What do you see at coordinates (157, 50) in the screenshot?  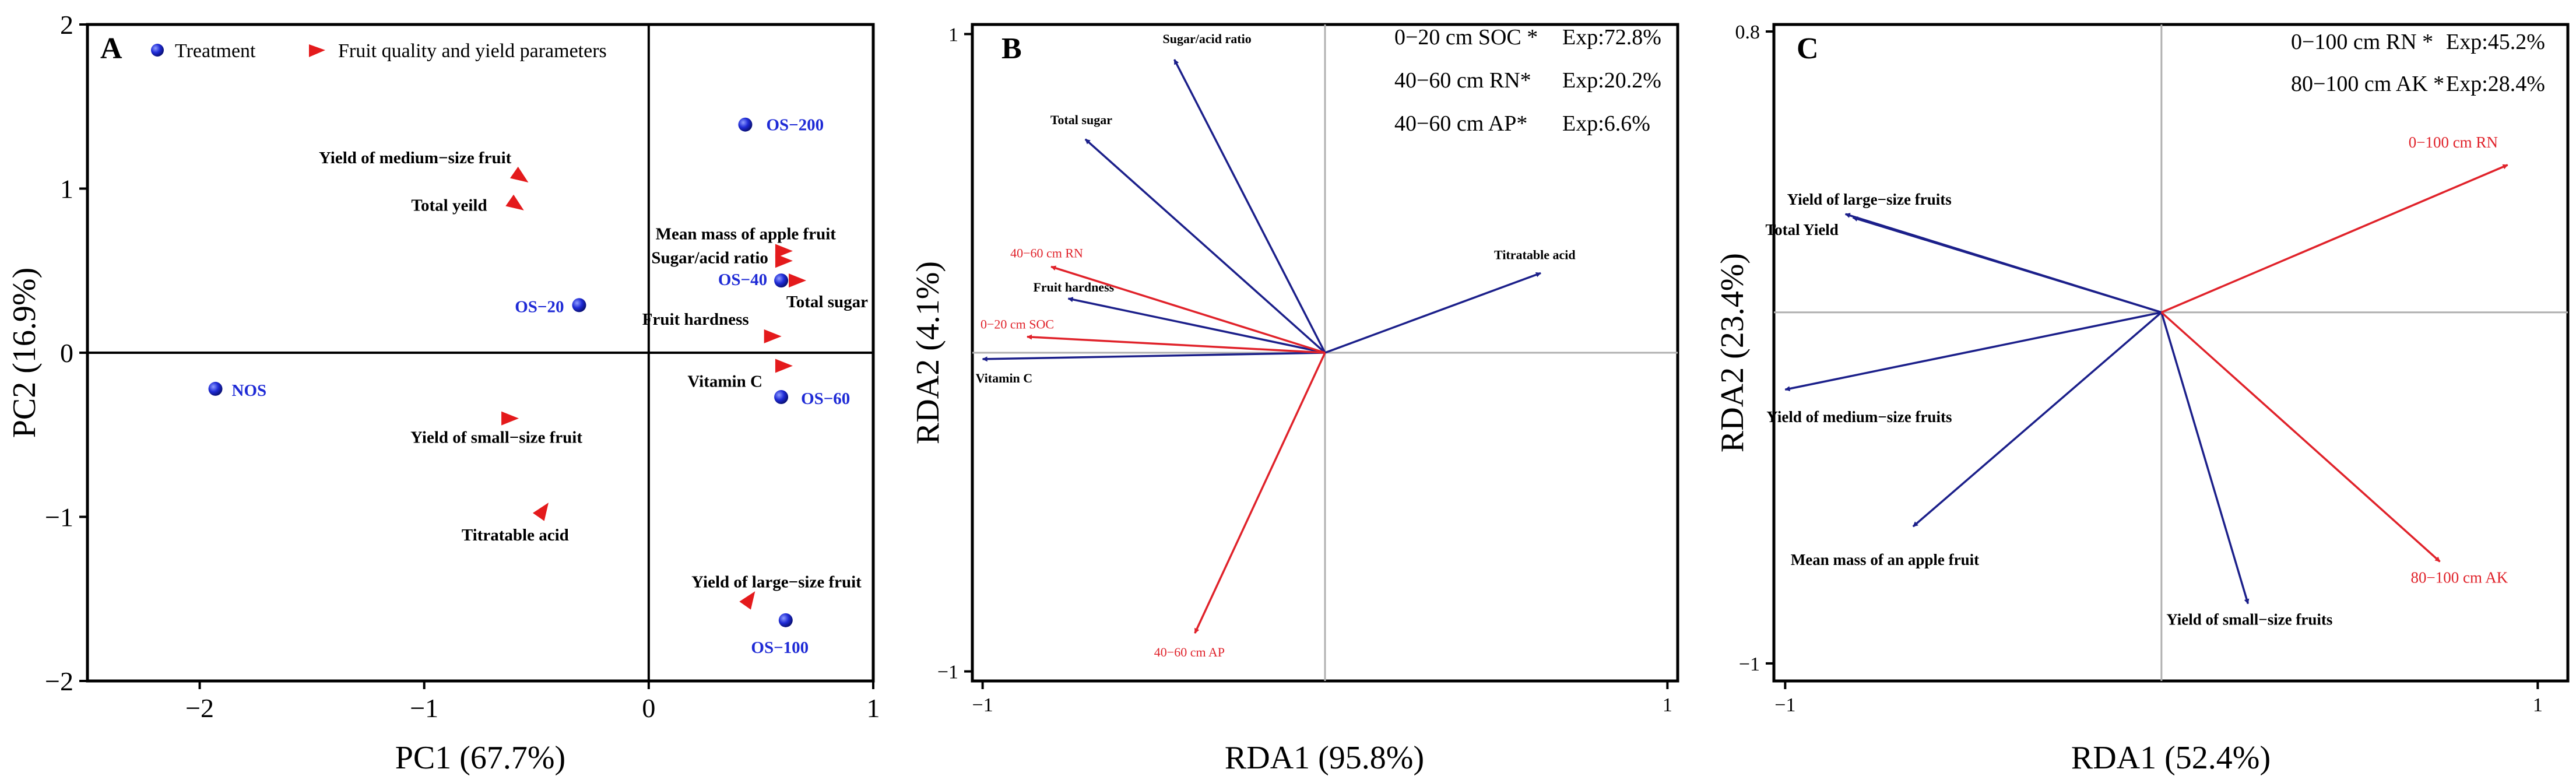 I see `legend-treatment-marker` at bounding box center [157, 50].